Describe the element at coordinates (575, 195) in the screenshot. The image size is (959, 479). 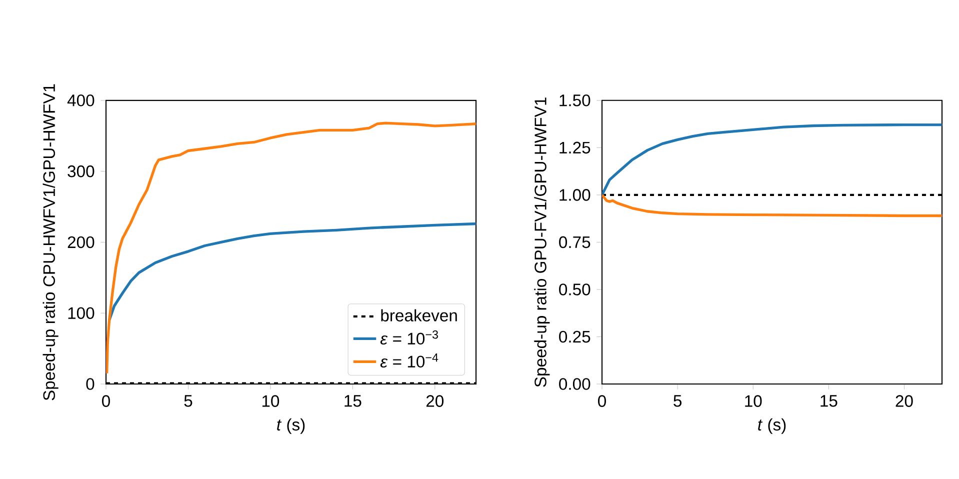
I see `y-tick-label: 1.00` at that location.